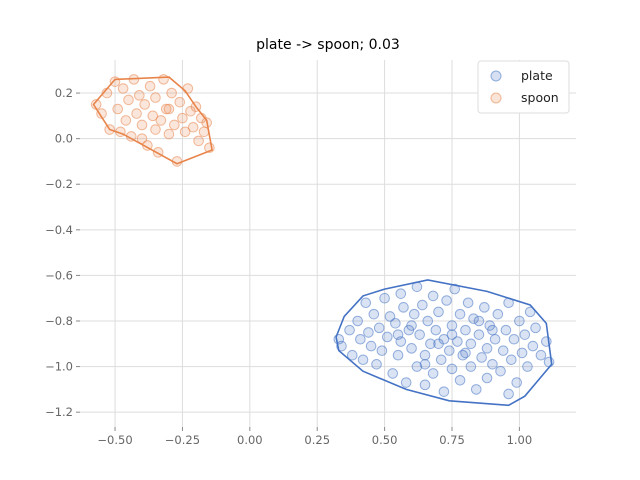  I want to click on spoon-hull-outline, so click(153, 120).